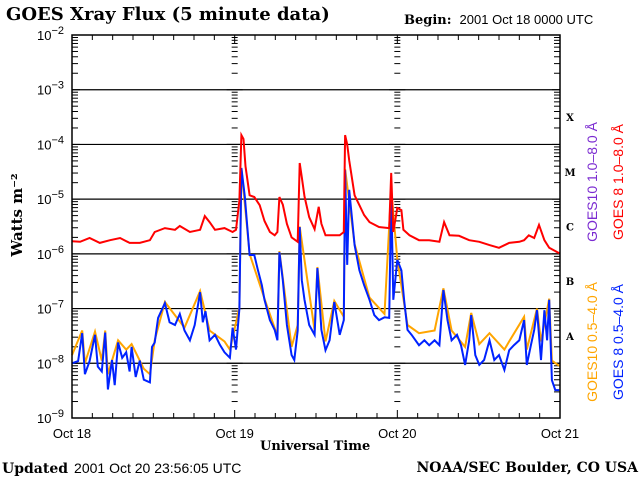 The image size is (640, 480). What do you see at coordinates (57, 31) in the screenshot?
I see `y-tick-exponent: −2` at bounding box center [57, 31].